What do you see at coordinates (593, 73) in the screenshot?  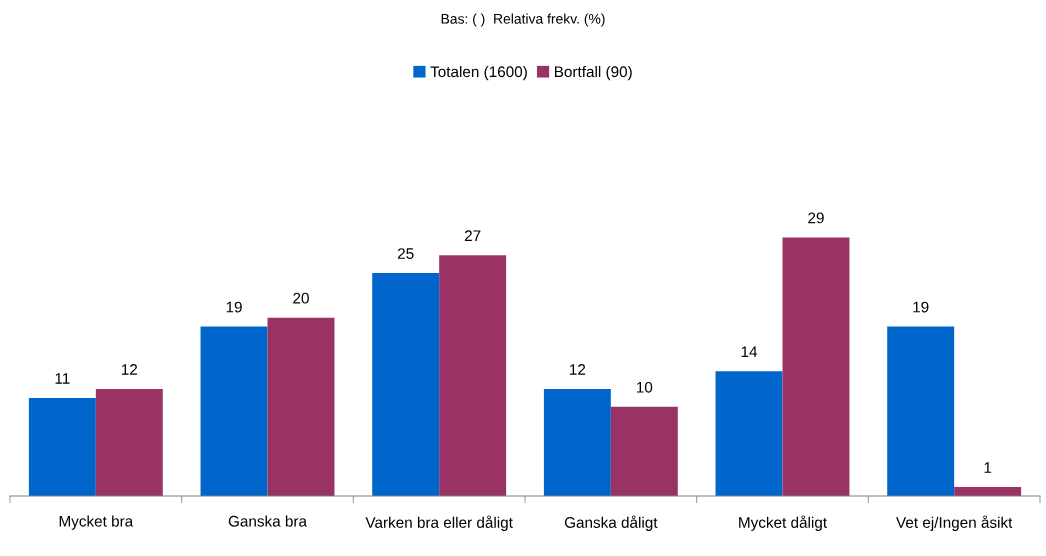 I see `legend-label: Bortfall (90)` at bounding box center [593, 73].